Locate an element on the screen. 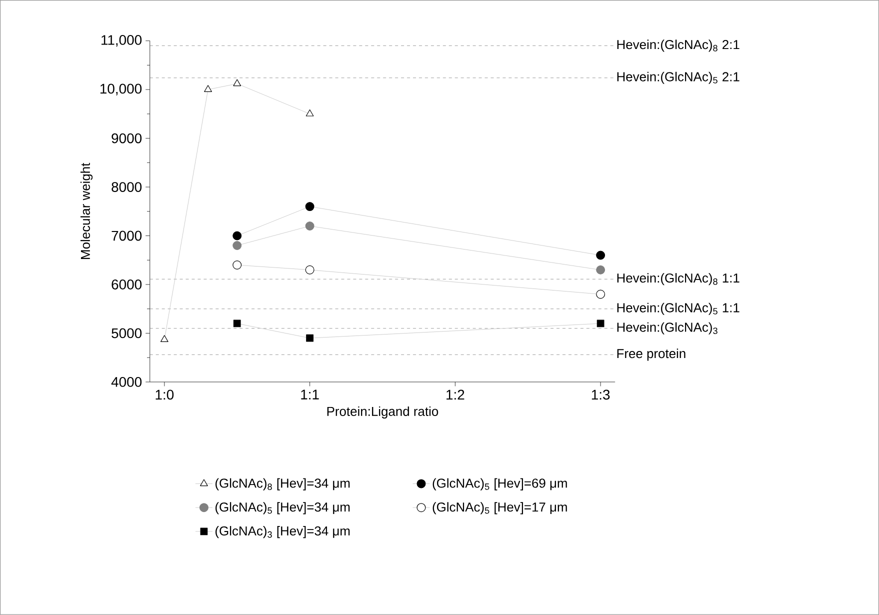 This screenshot has height=615, width=879. legend-label: (GlcNAc)$_{5}$ [Hev]=34 μm is located at coordinates (283, 508).